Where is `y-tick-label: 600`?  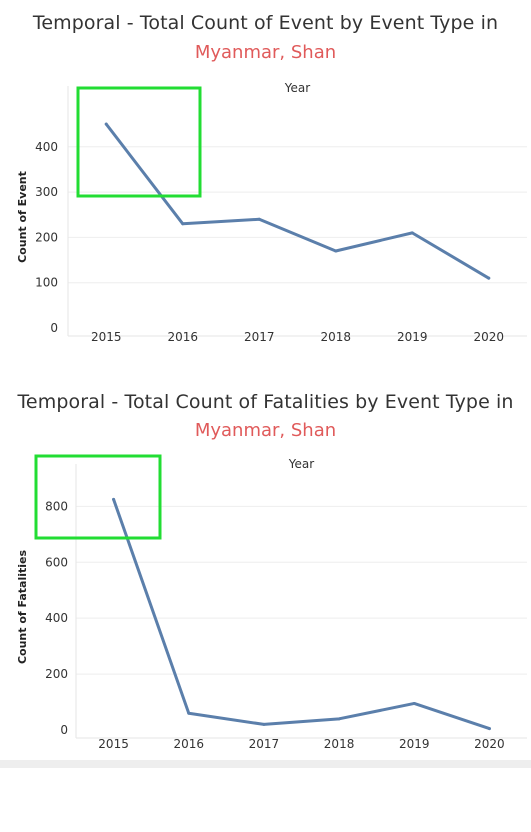
y-tick-label: 600 is located at coordinates (56, 562).